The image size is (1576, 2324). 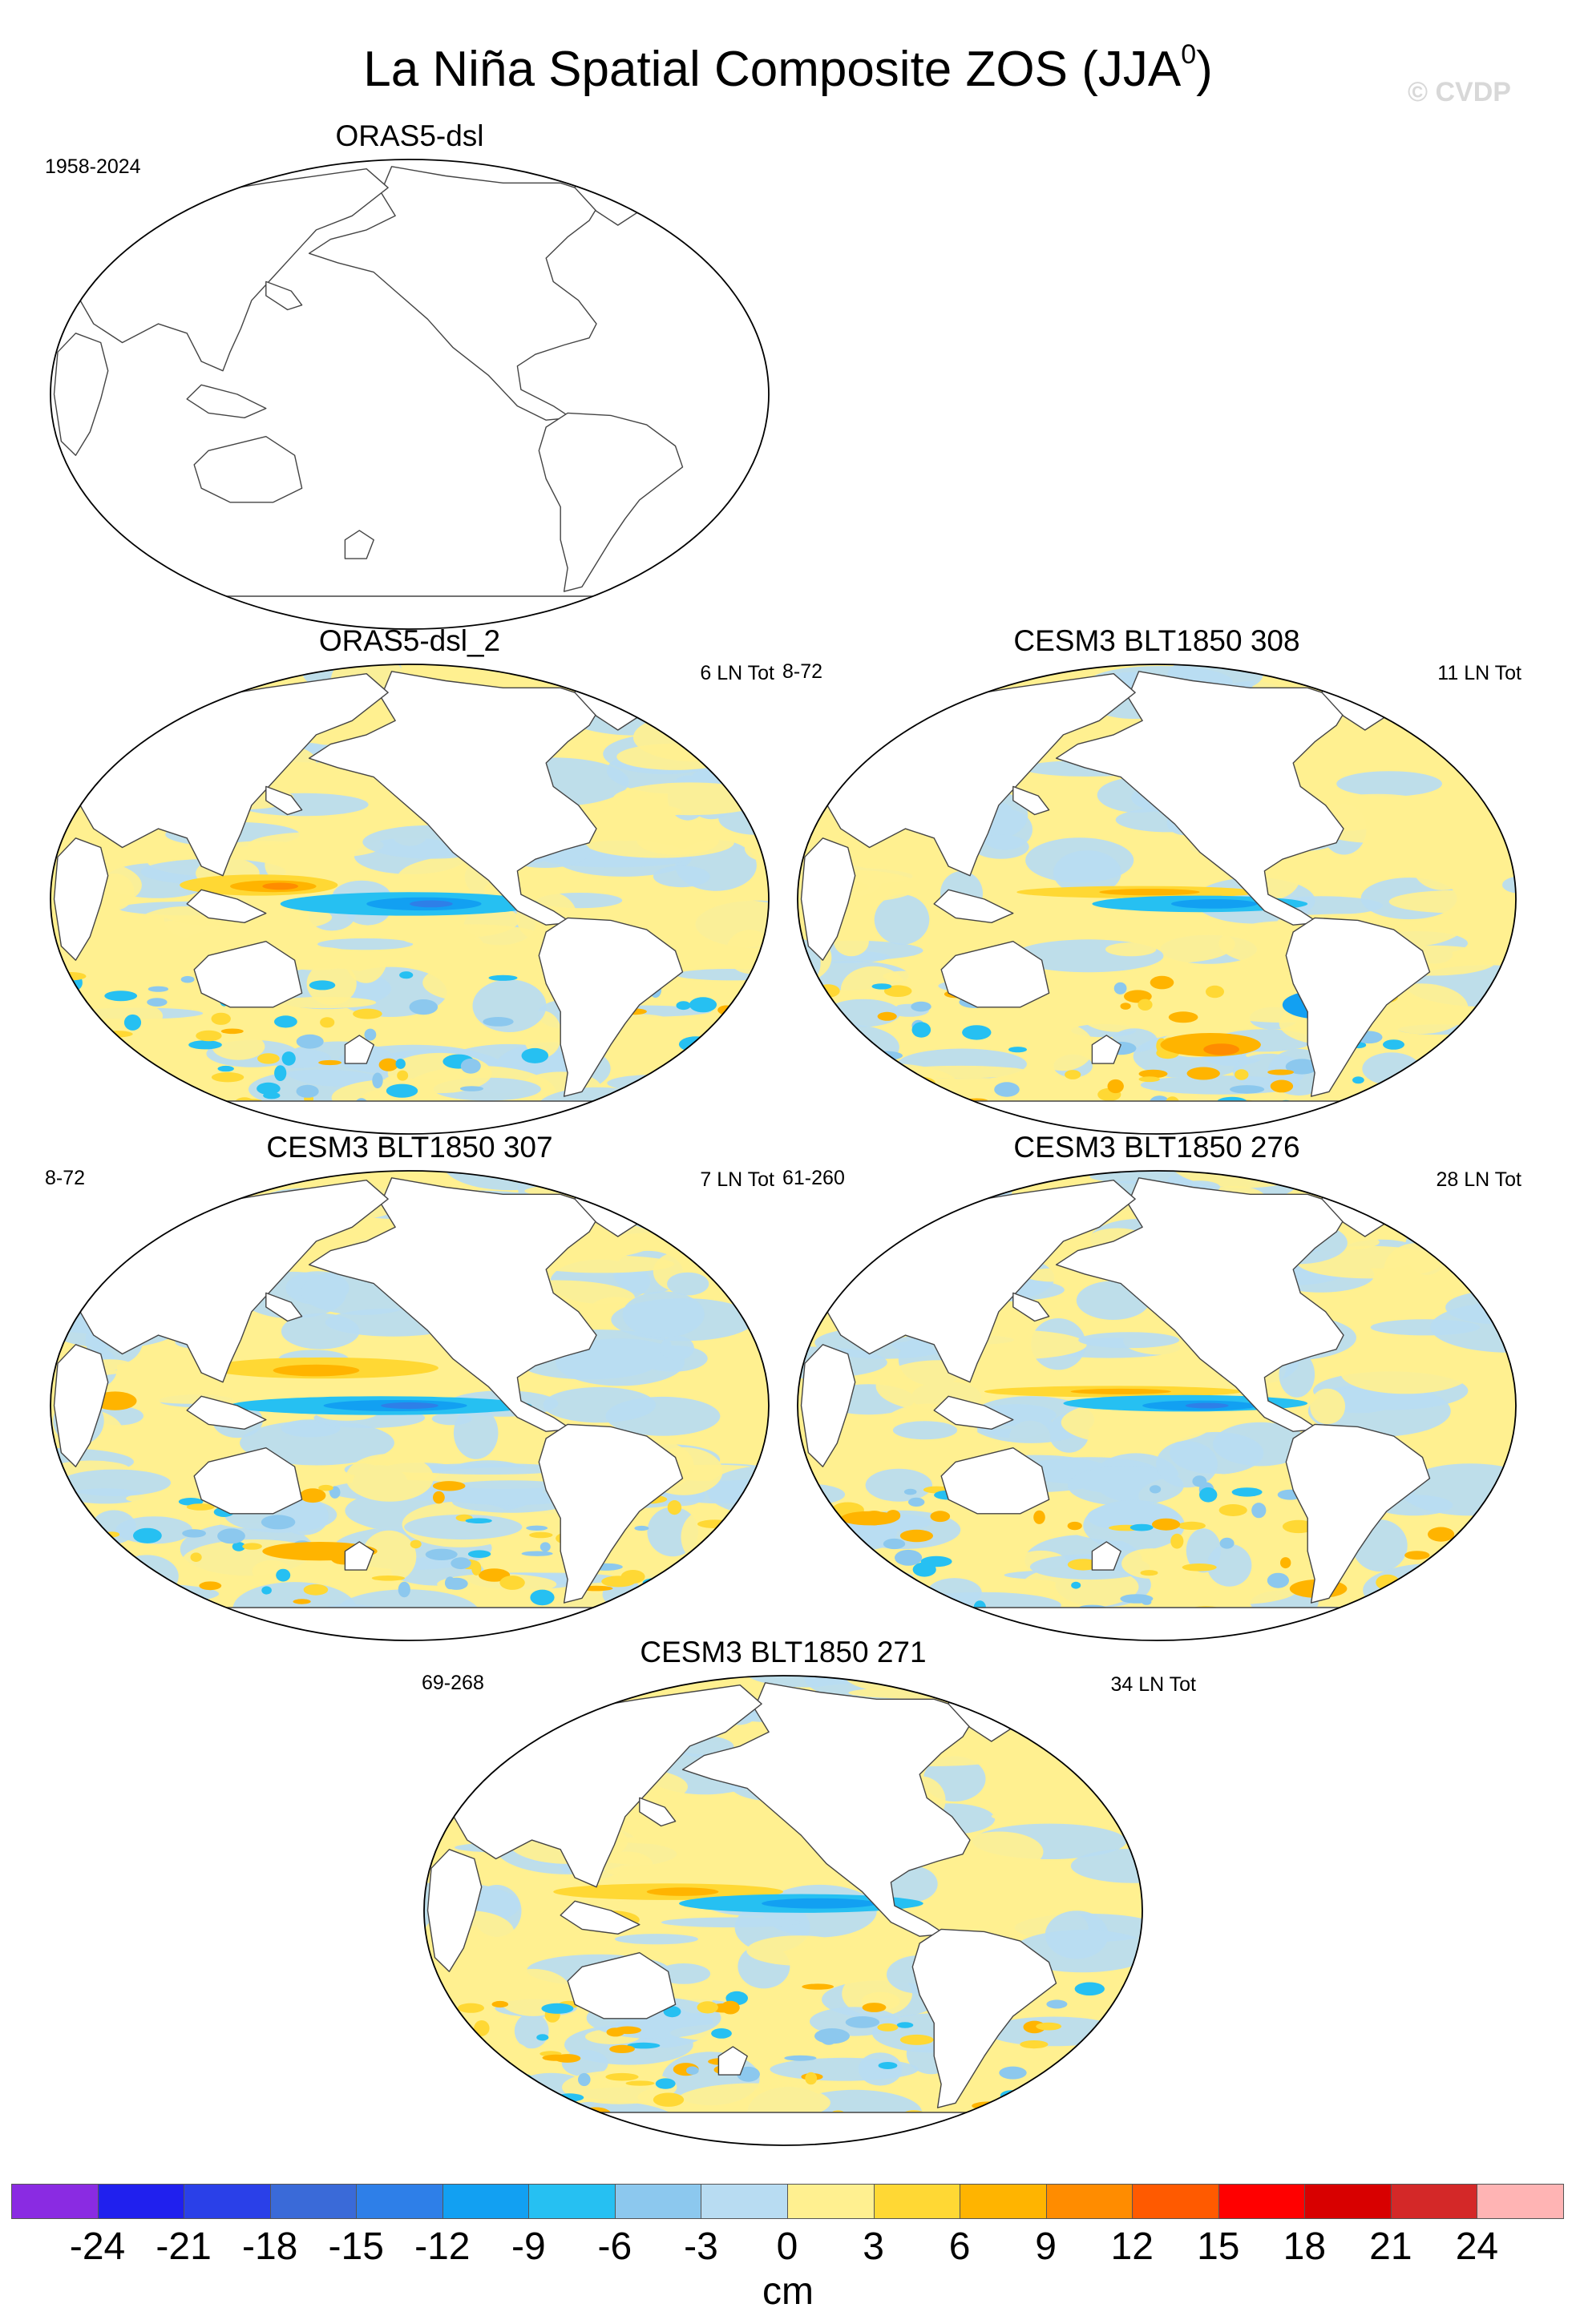 What do you see at coordinates (701, 2246) in the screenshot?
I see `colorbar-tick-label: -3` at bounding box center [701, 2246].